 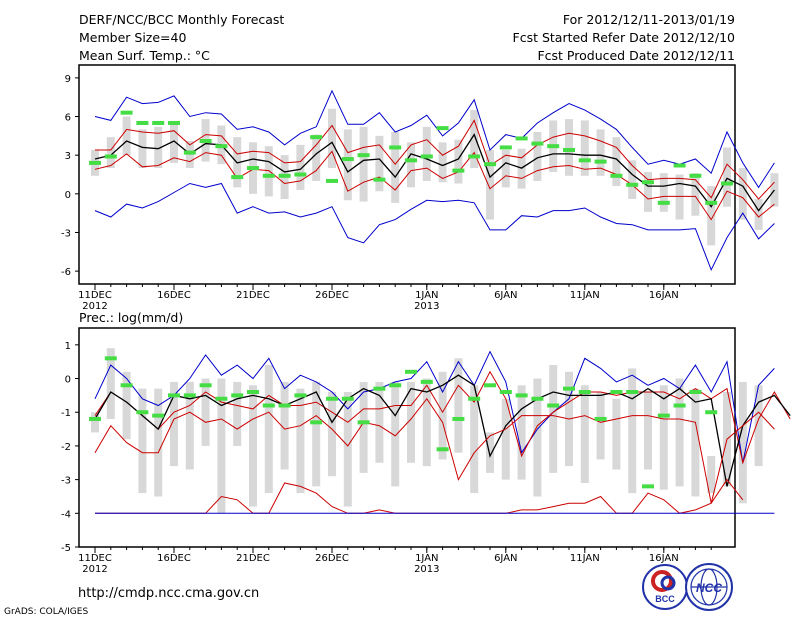 What do you see at coordinates (709, 588) in the screenshot?
I see `ncc-logo-text: NCC` at bounding box center [709, 588].